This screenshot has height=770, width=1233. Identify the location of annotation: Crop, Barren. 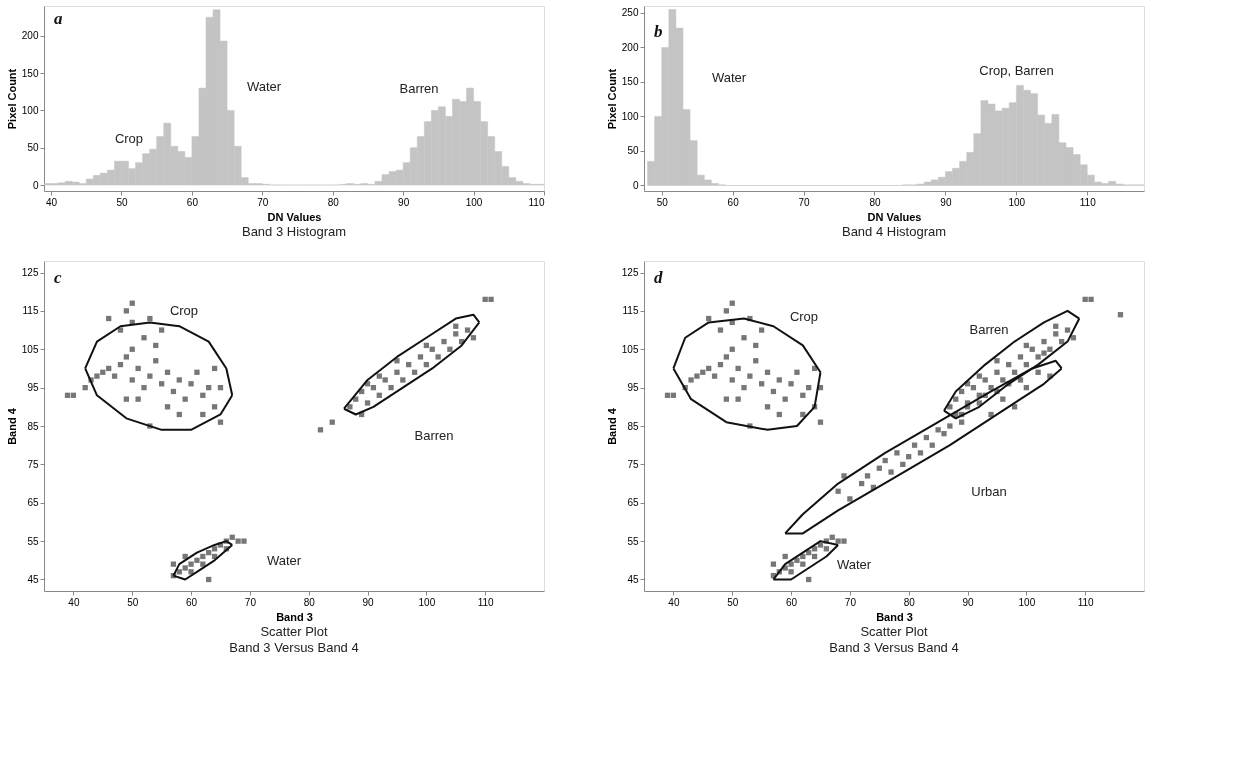
(1016, 70).